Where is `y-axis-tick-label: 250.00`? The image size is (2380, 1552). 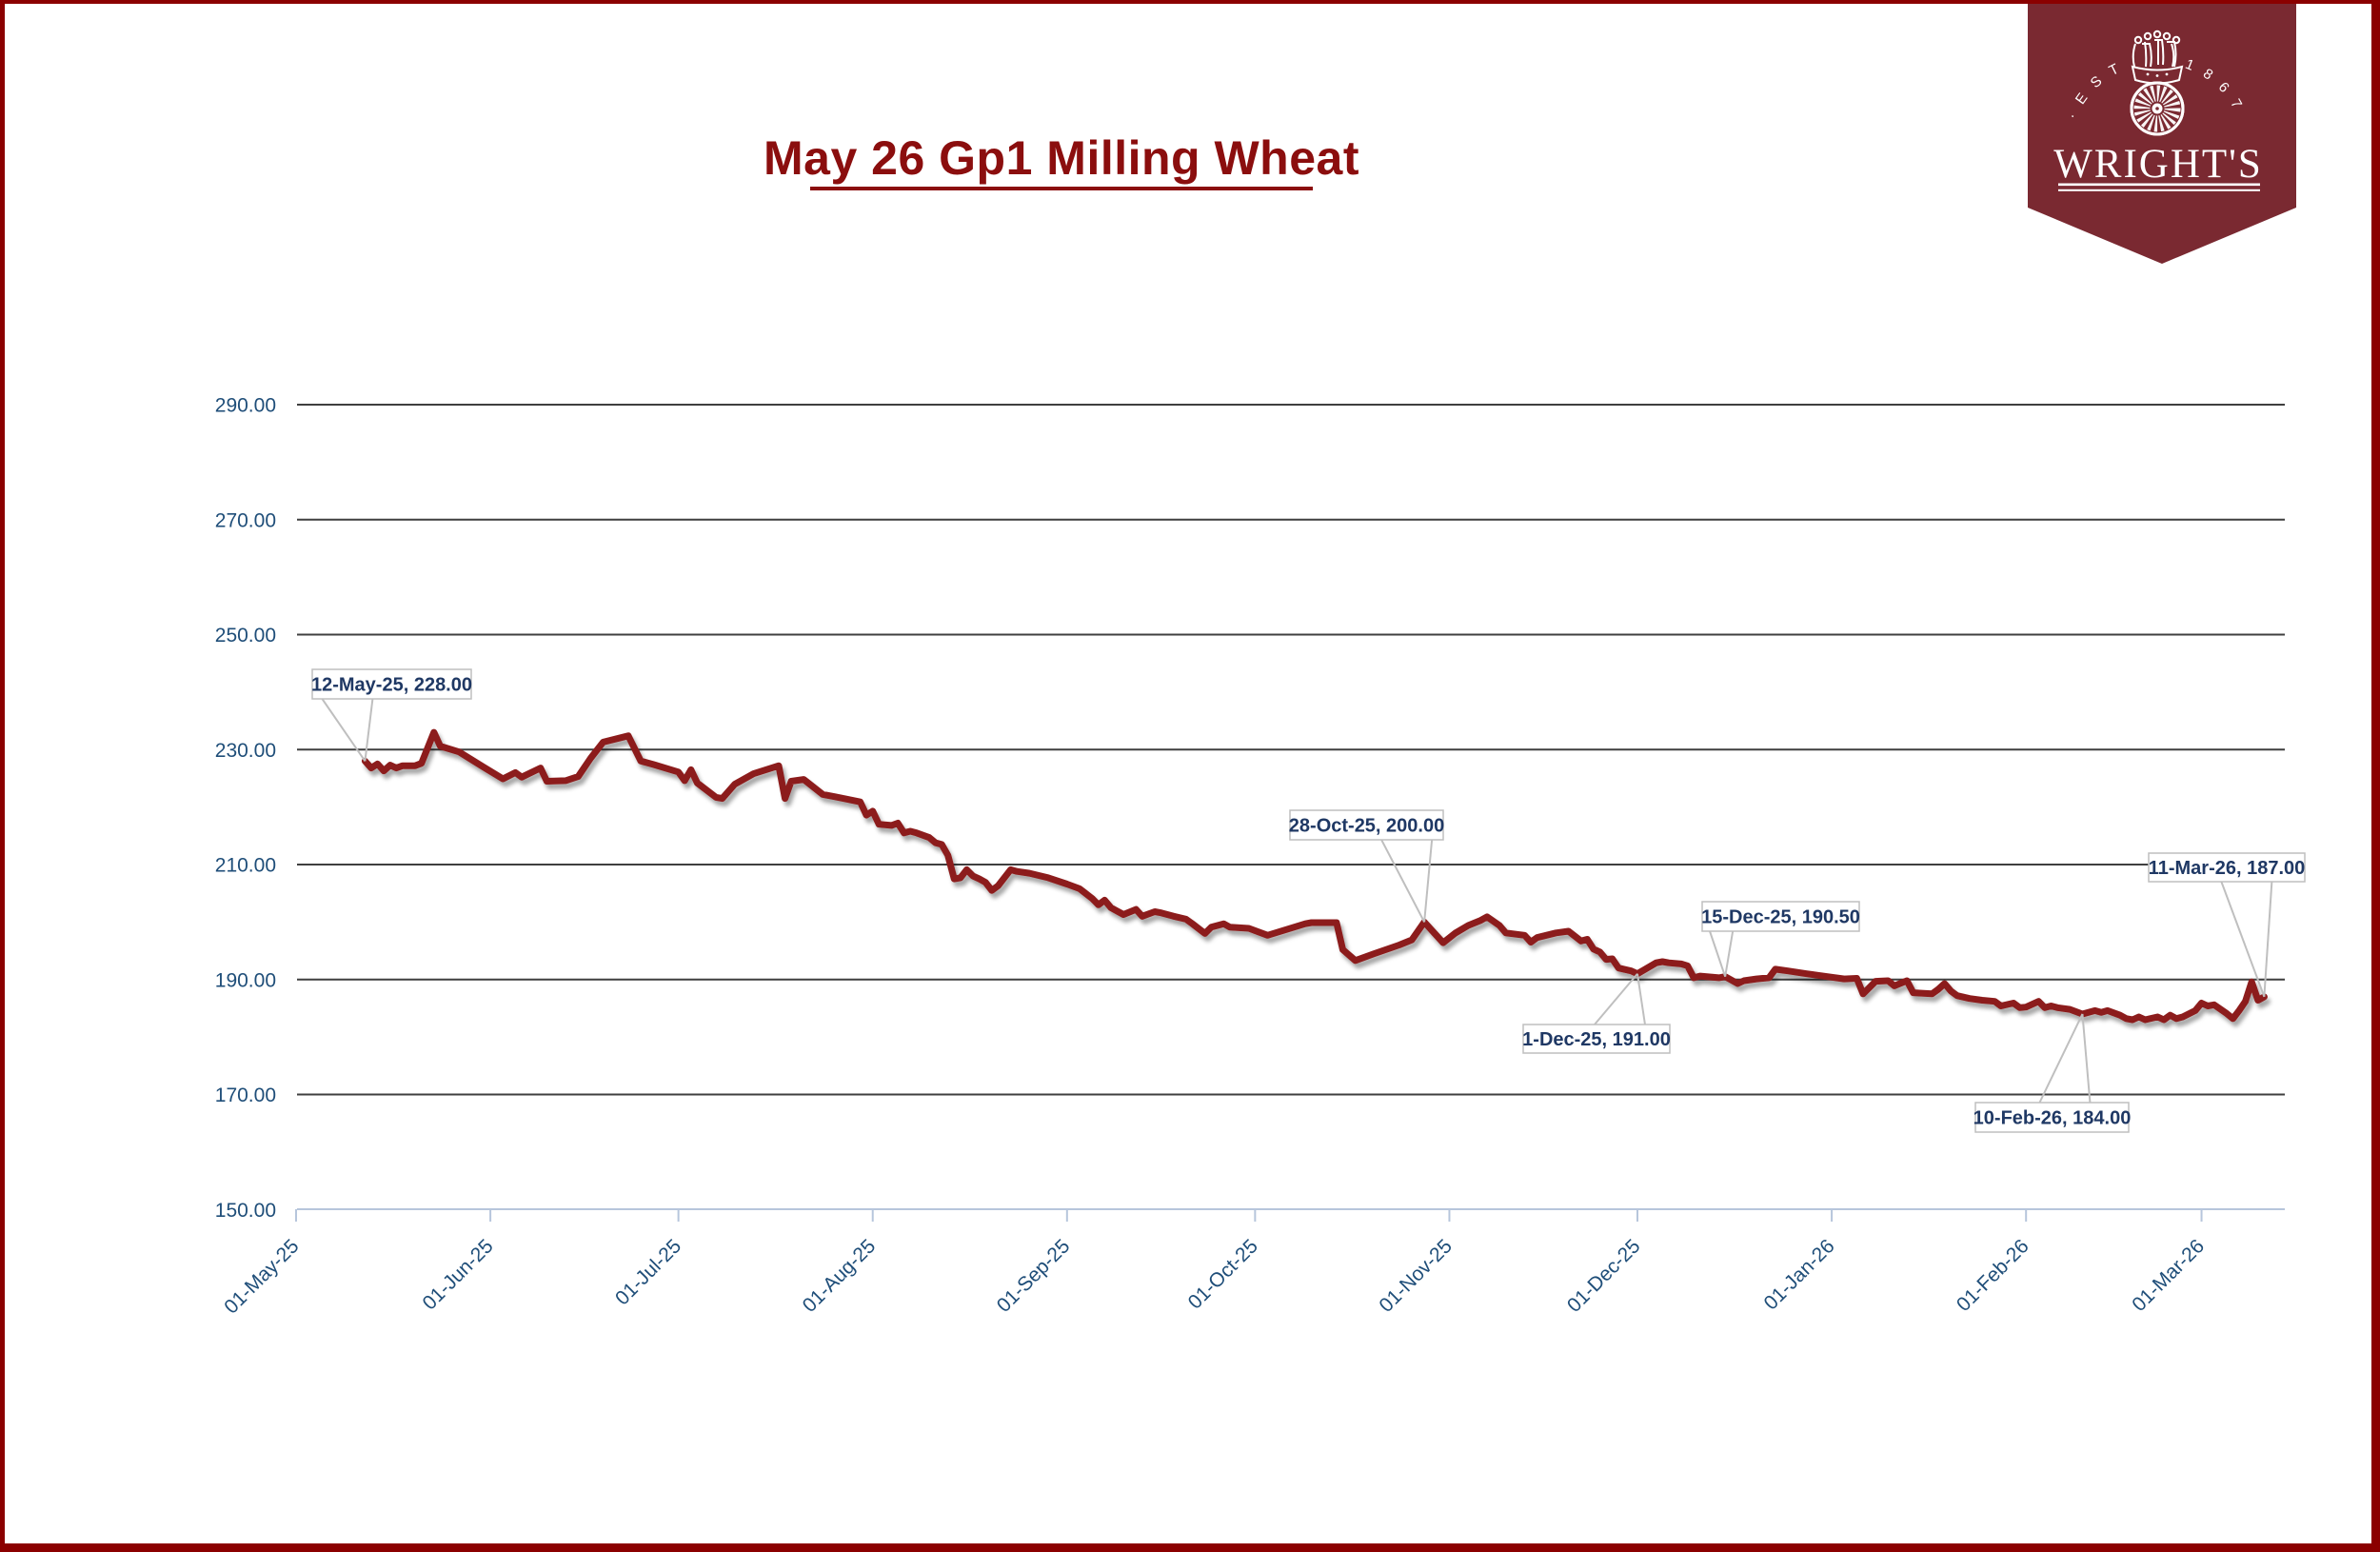 y-axis-tick-label: 250.00 is located at coordinates (246, 636).